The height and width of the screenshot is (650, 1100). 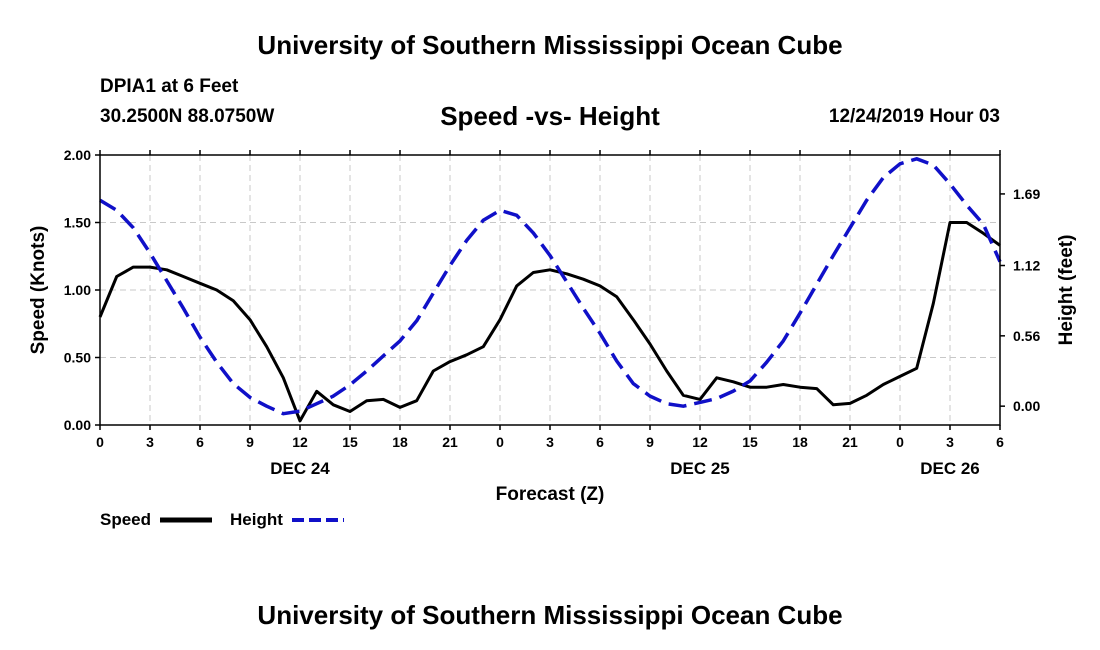 What do you see at coordinates (700, 468) in the screenshot?
I see `day-label: DEC 25` at bounding box center [700, 468].